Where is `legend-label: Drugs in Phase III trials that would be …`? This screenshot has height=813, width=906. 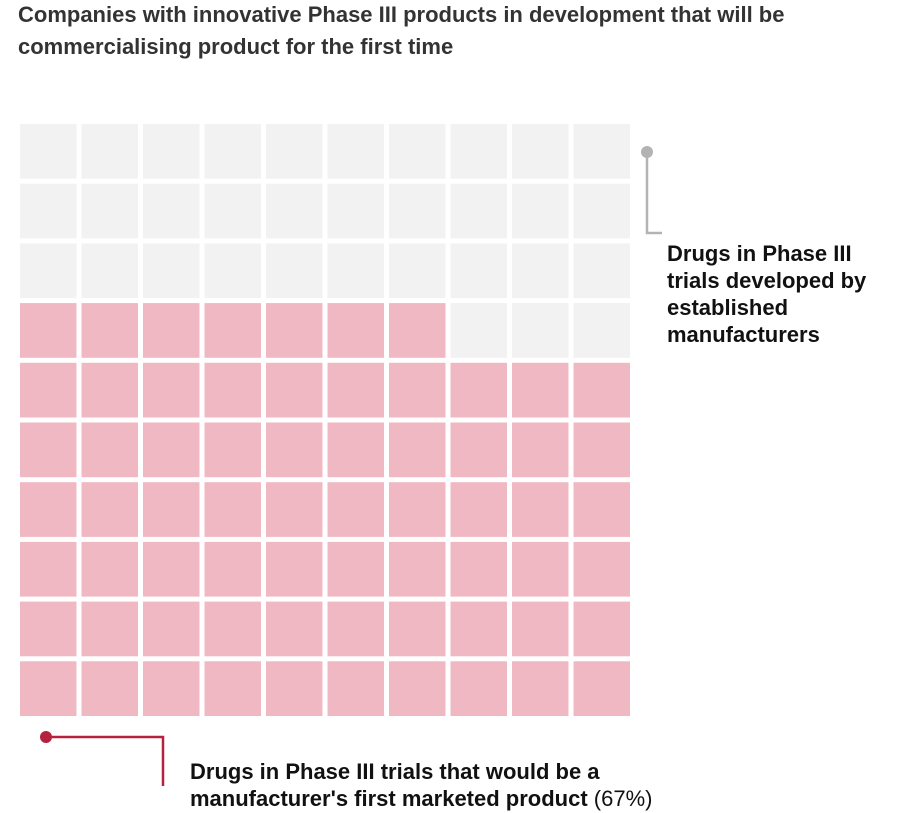
legend-label: Drugs in Phase III trials that would be … is located at coordinates (470, 785).